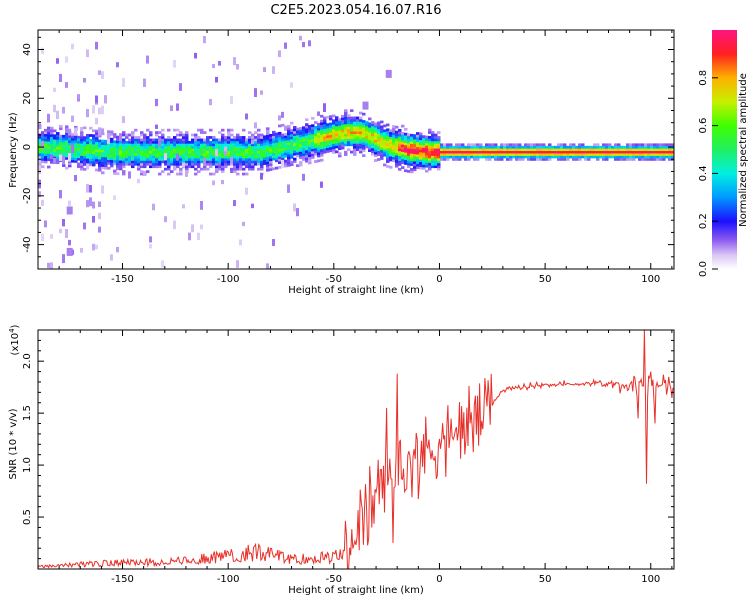 This screenshot has width=750, height=600. I want to click on x-tick-label: -100, so click(228, 579).